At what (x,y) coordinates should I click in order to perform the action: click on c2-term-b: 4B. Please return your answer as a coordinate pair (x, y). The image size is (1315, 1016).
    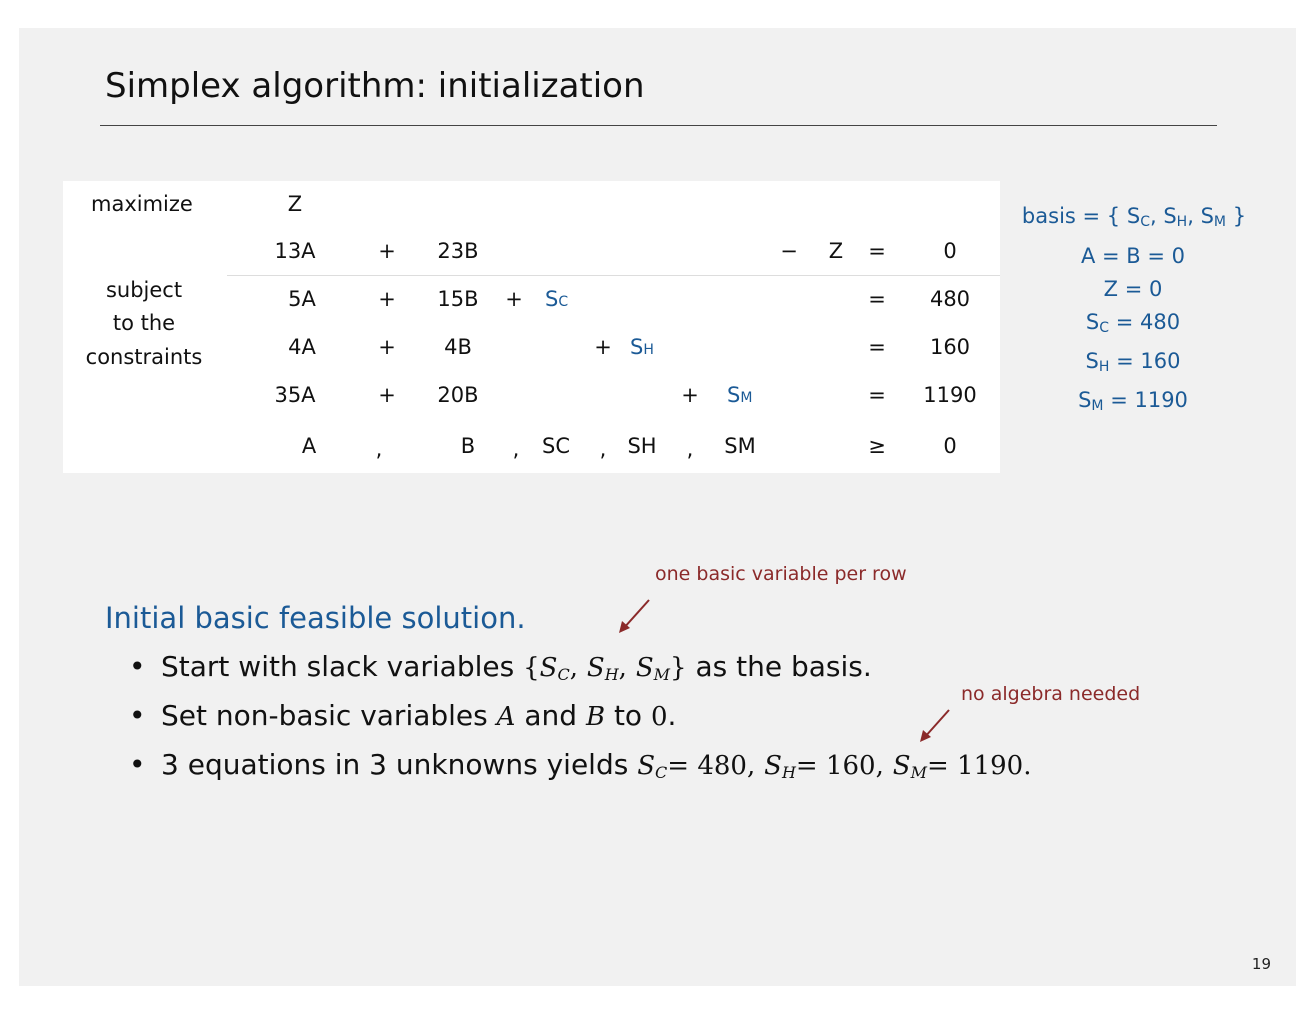
    Looking at the image, I should click on (458, 347).